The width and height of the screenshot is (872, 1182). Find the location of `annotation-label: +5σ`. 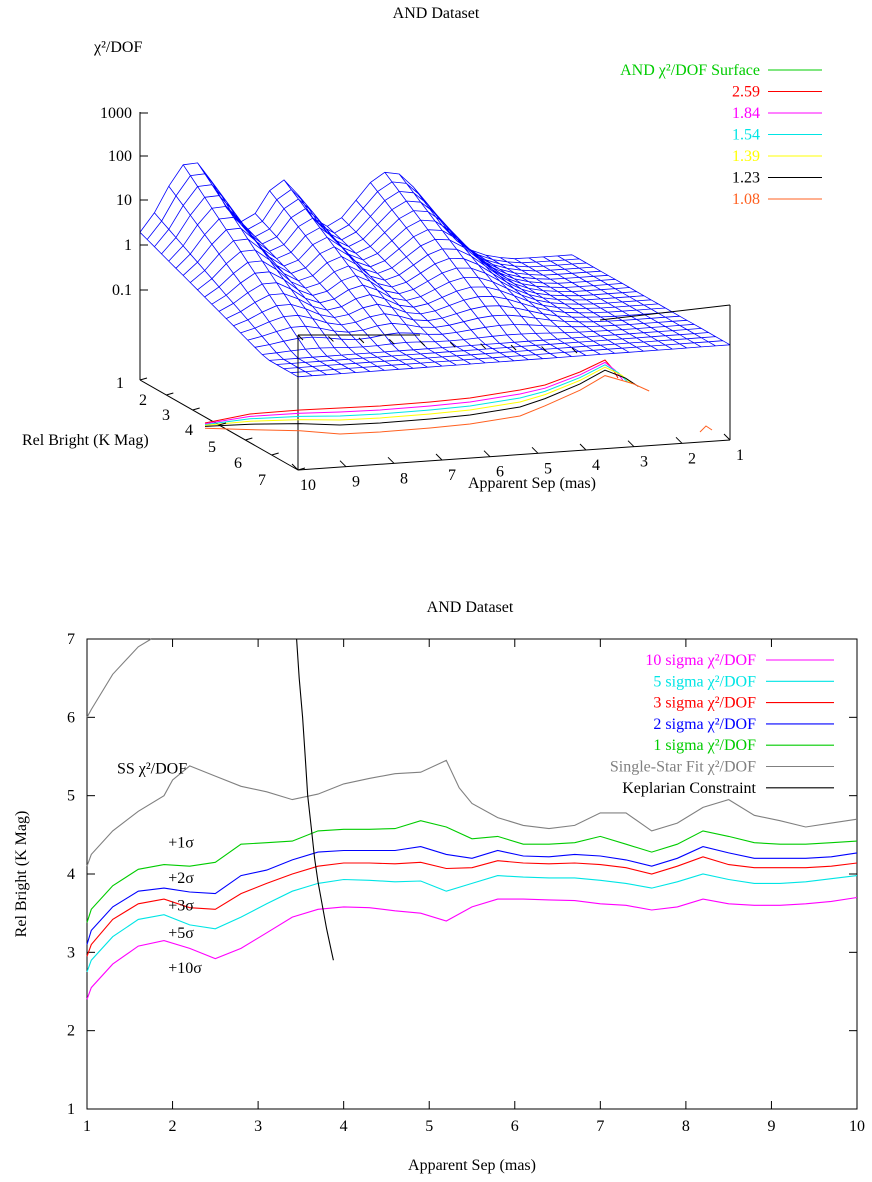

annotation-label: +5σ is located at coordinates (181, 933).